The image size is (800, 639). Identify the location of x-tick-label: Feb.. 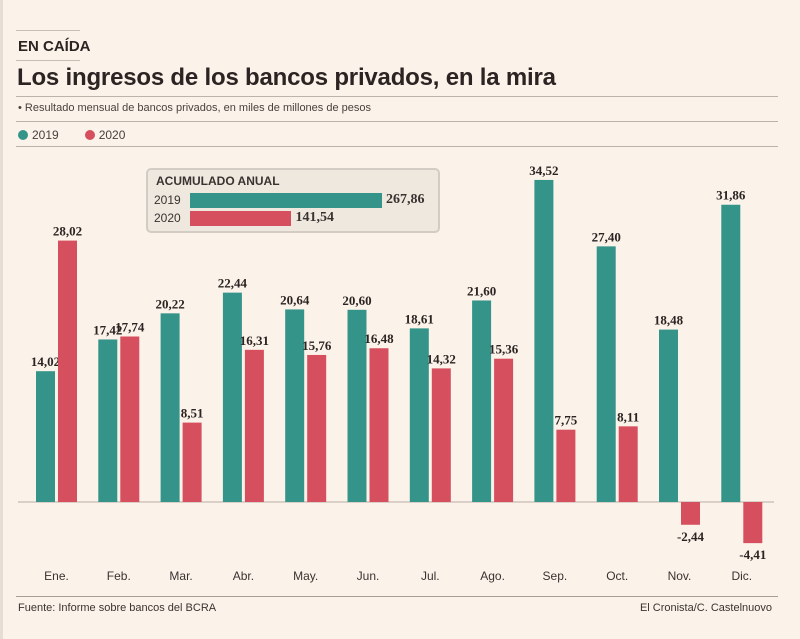
(119, 576).